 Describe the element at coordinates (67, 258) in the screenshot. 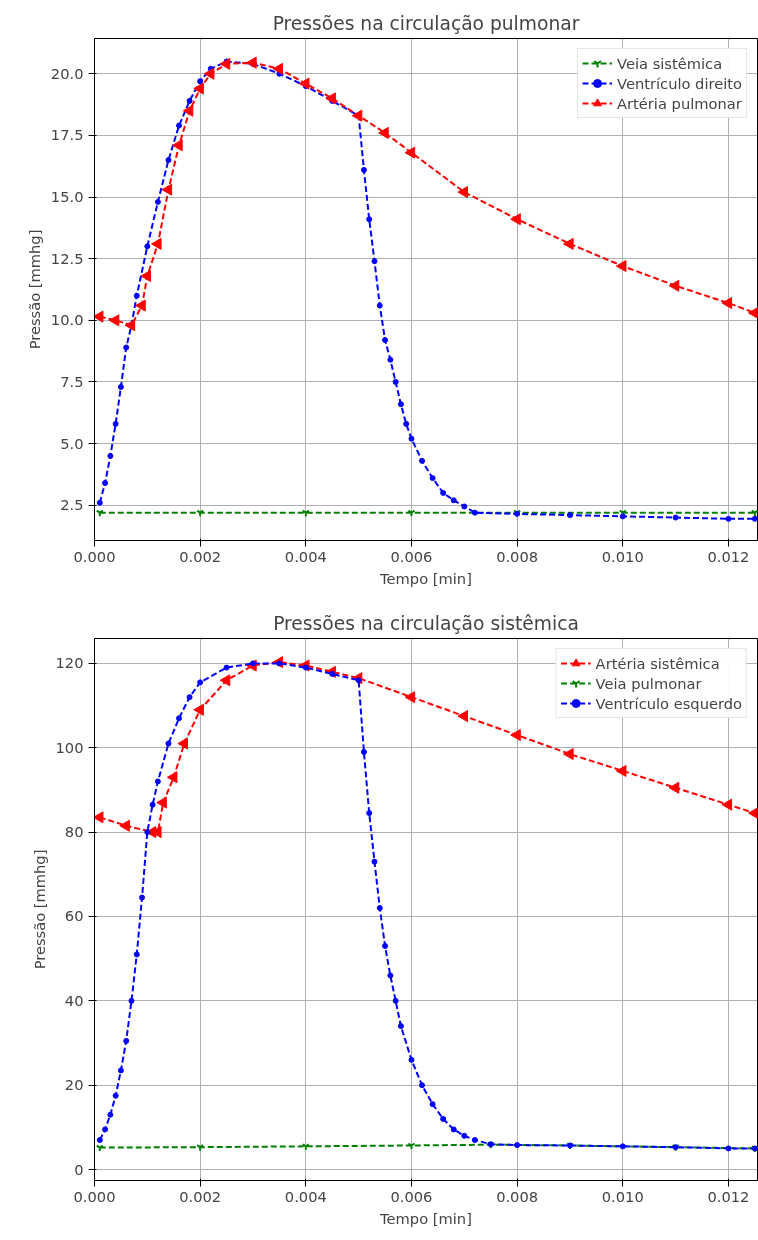

I see `y-tick-label: 12.5` at that location.